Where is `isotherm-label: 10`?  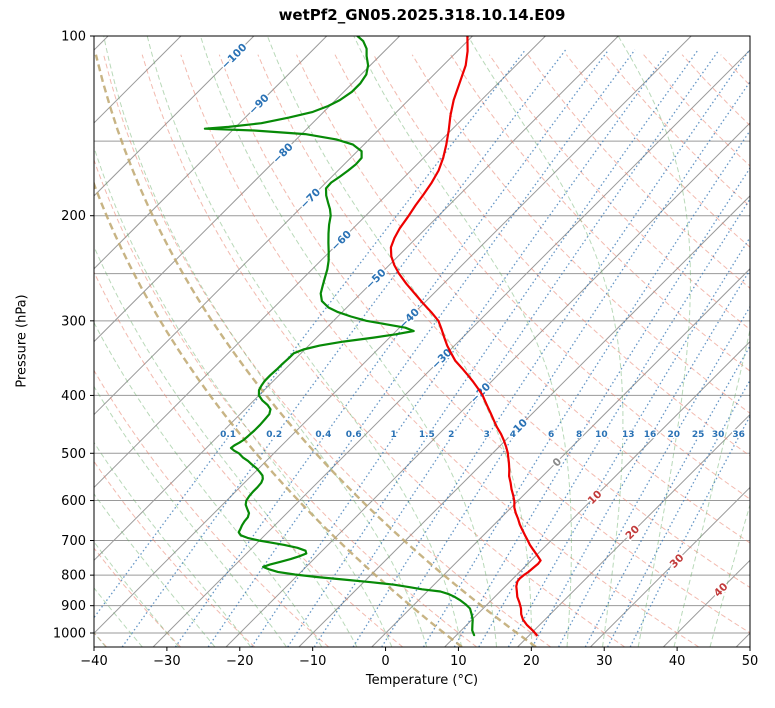
isotherm-label: 10 is located at coordinates (595, 497).